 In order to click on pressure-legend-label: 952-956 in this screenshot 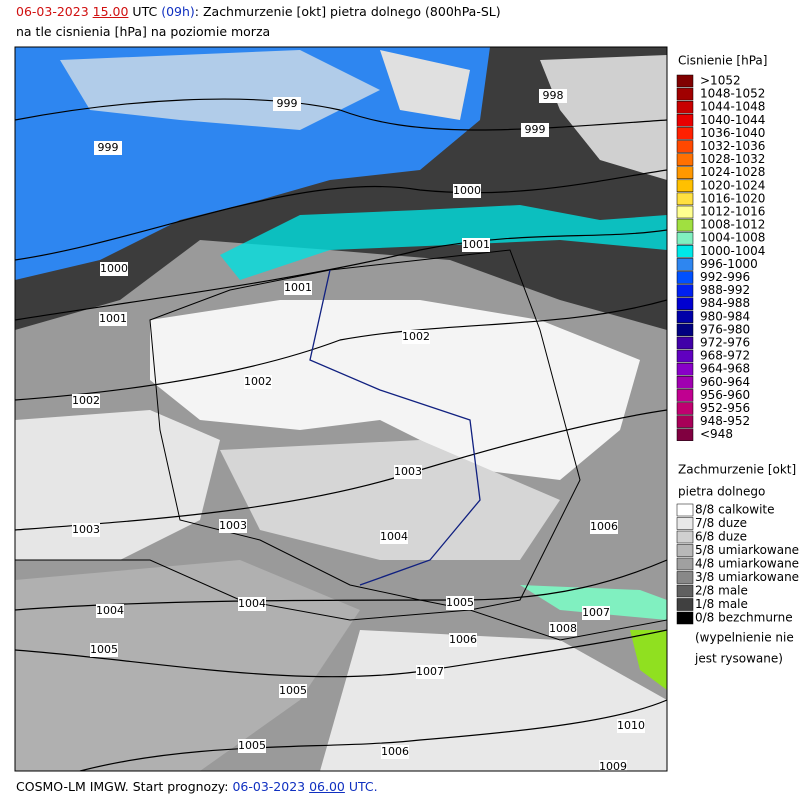, I will do `click(725, 408)`.